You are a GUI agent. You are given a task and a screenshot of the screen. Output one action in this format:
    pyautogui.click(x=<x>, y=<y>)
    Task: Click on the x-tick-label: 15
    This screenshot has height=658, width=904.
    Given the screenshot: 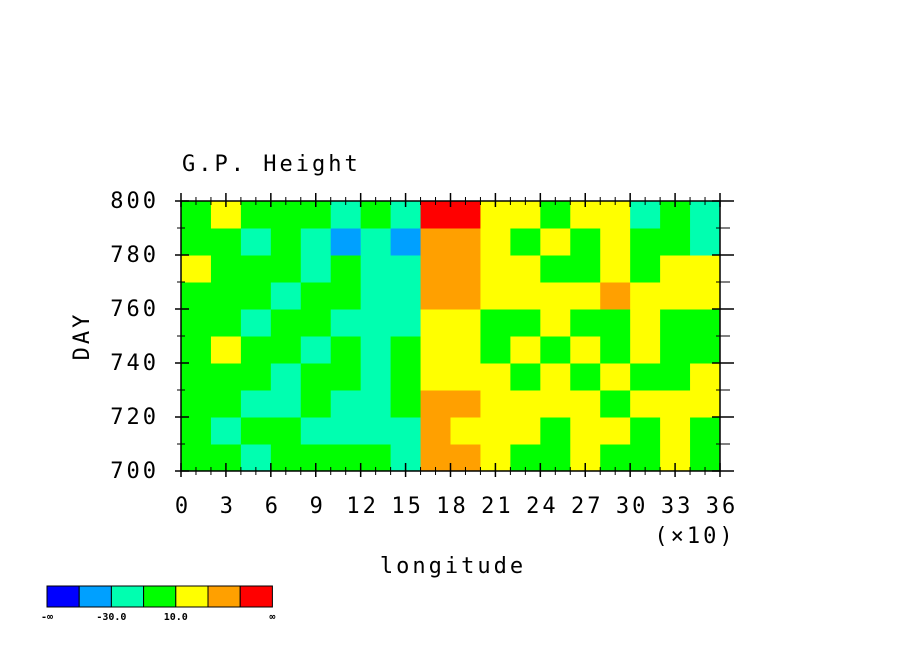 What is the action you would take?
    pyautogui.click(x=407, y=506)
    